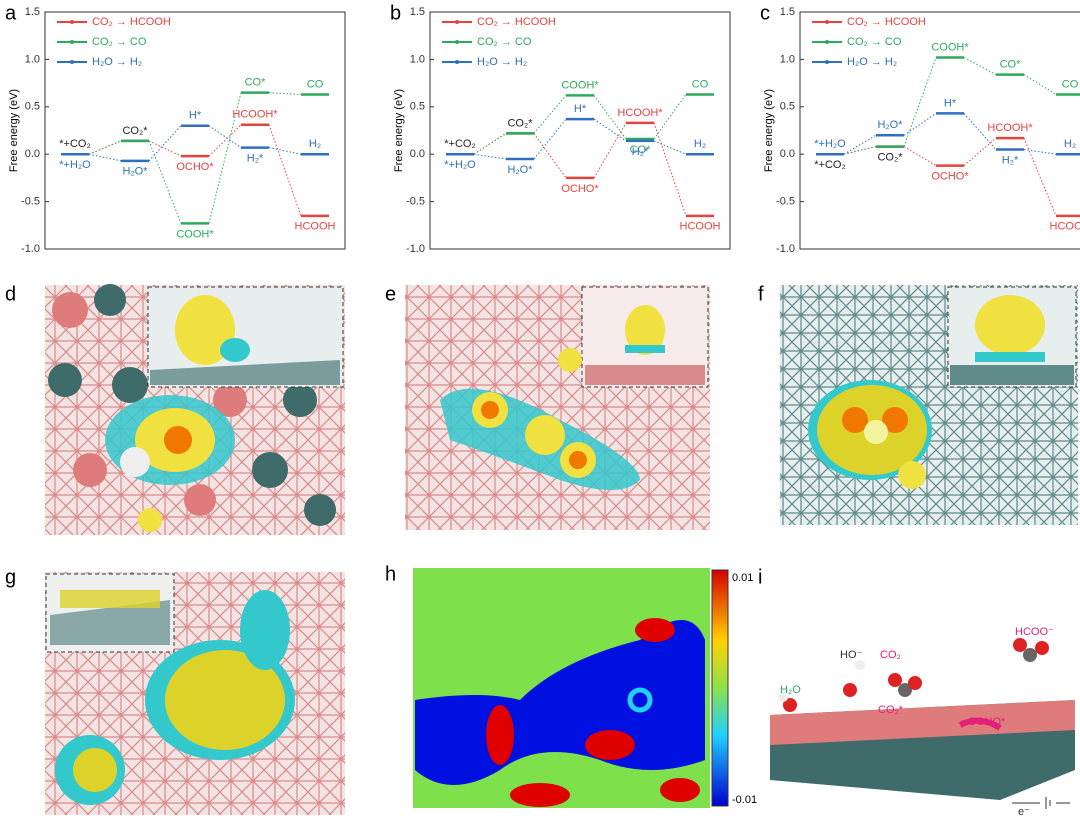 The height and width of the screenshot is (819, 1080). I want to click on scheme-label: OCHO*, so click(987, 722).